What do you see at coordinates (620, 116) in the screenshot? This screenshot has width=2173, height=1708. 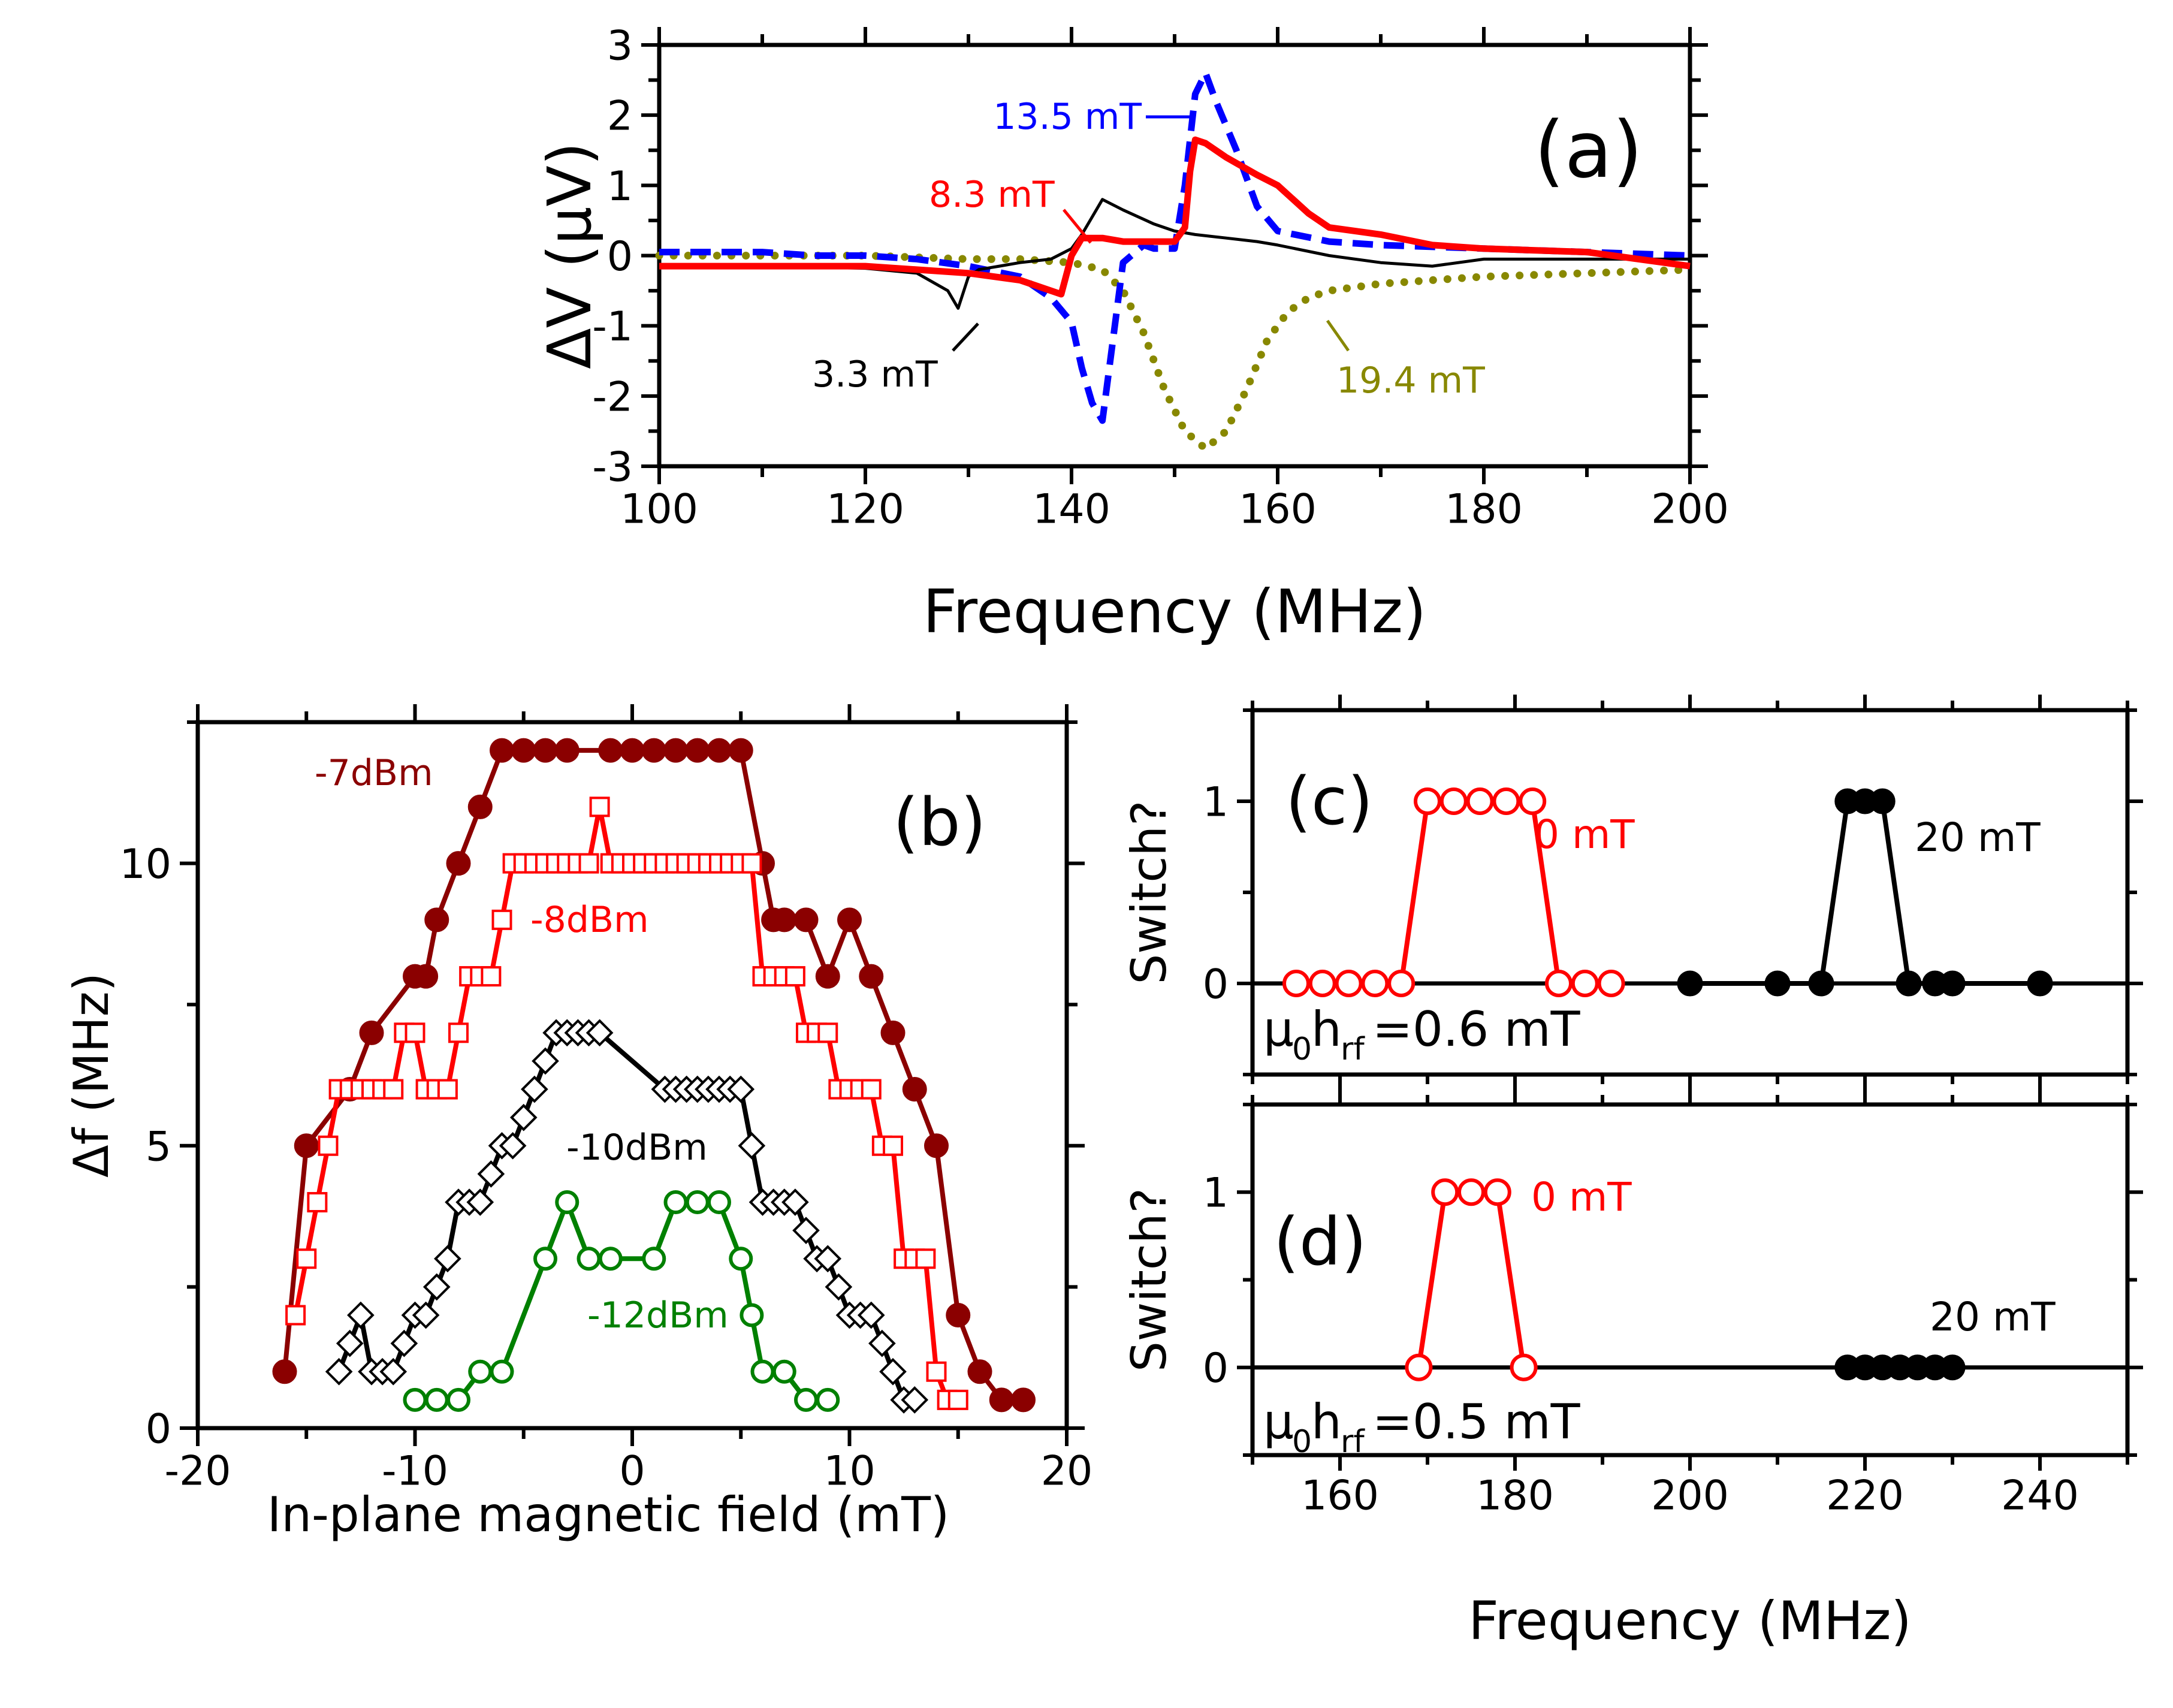 I see `y-tick-label: 2` at bounding box center [620, 116].